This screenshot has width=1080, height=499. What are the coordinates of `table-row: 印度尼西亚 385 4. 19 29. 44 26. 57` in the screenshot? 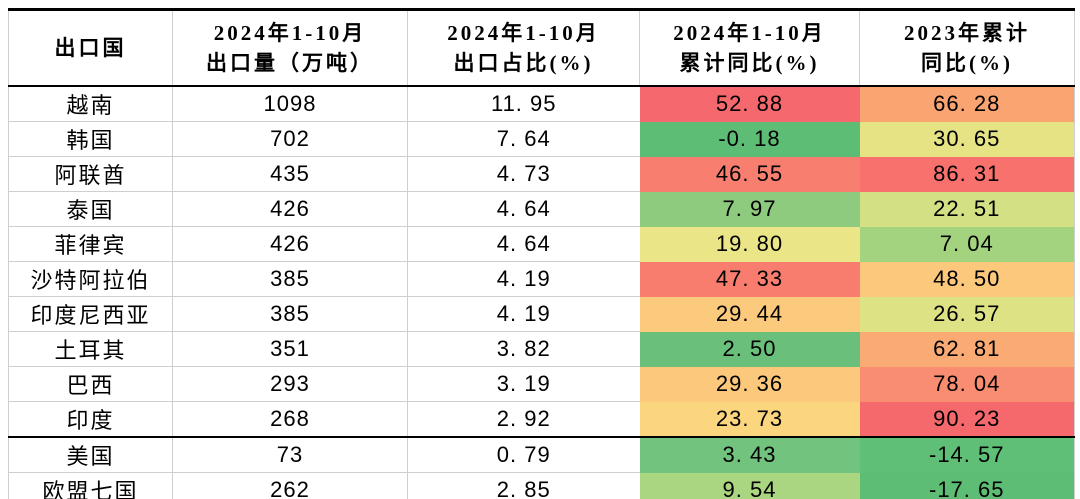 It's located at (541, 314).